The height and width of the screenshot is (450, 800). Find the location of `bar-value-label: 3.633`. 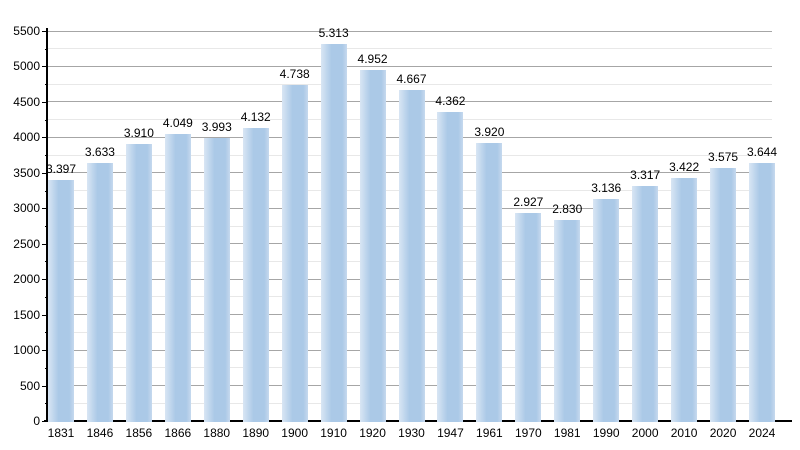

bar-value-label: 3.633 is located at coordinates (99, 152).